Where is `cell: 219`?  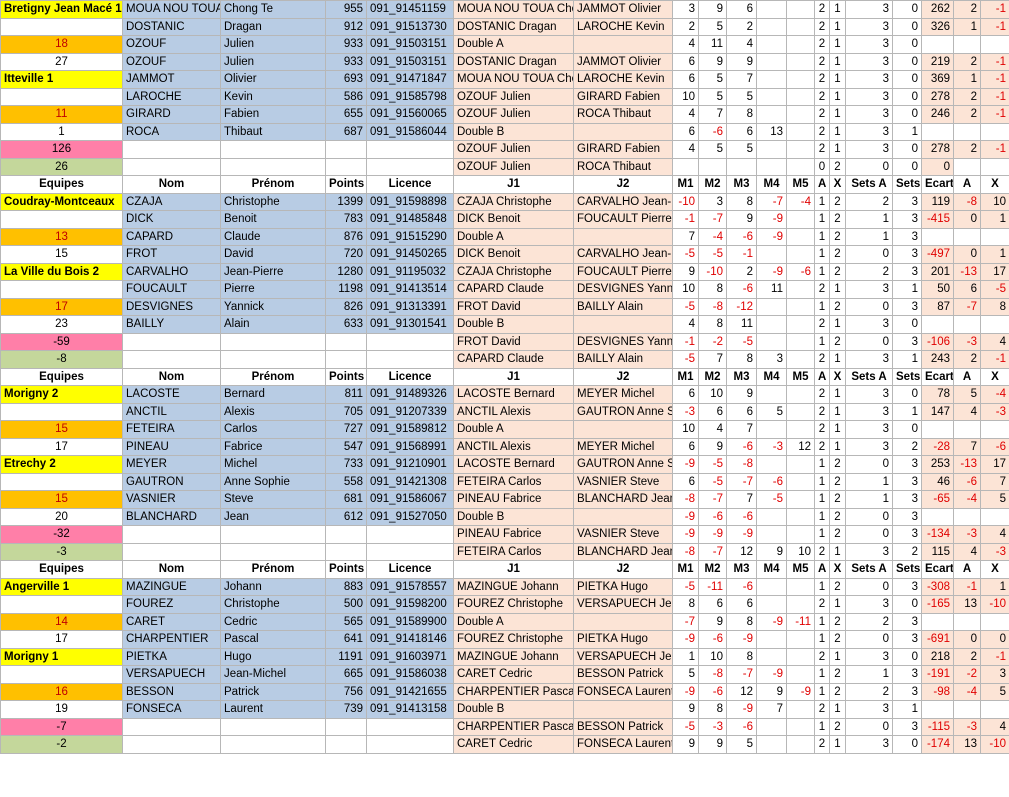 cell: 219 is located at coordinates (937, 61).